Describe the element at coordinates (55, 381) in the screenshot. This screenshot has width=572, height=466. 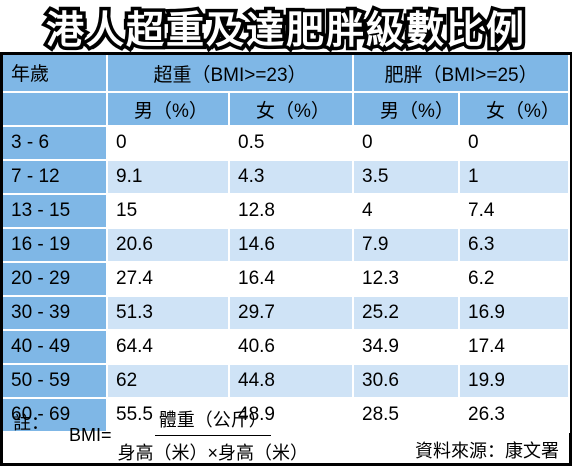
I see `age-cell: 50 - 59` at that location.